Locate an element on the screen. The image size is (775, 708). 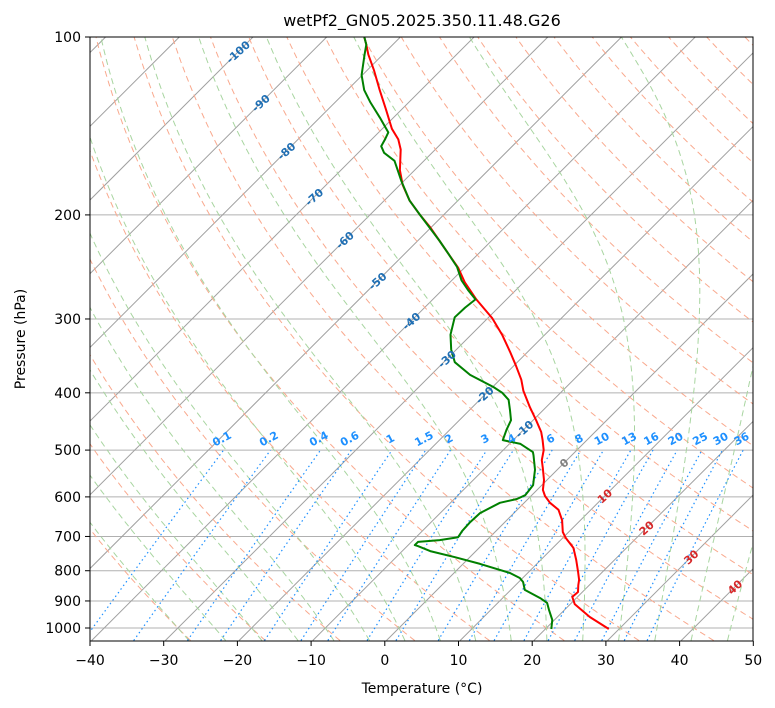
x-tick-label: 0 is located at coordinates (384, 661).